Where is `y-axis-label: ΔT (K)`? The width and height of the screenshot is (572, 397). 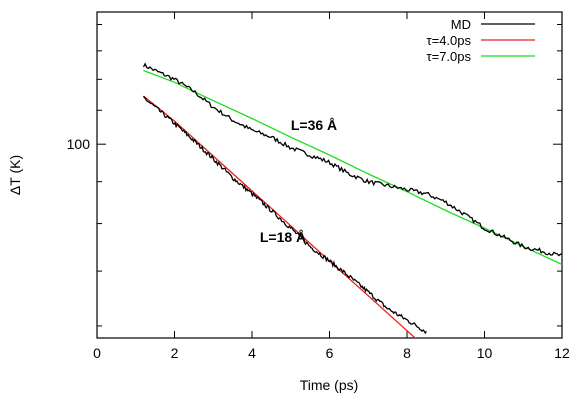 y-axis-label: ΔT (K) is located at coordinates (15, 175).